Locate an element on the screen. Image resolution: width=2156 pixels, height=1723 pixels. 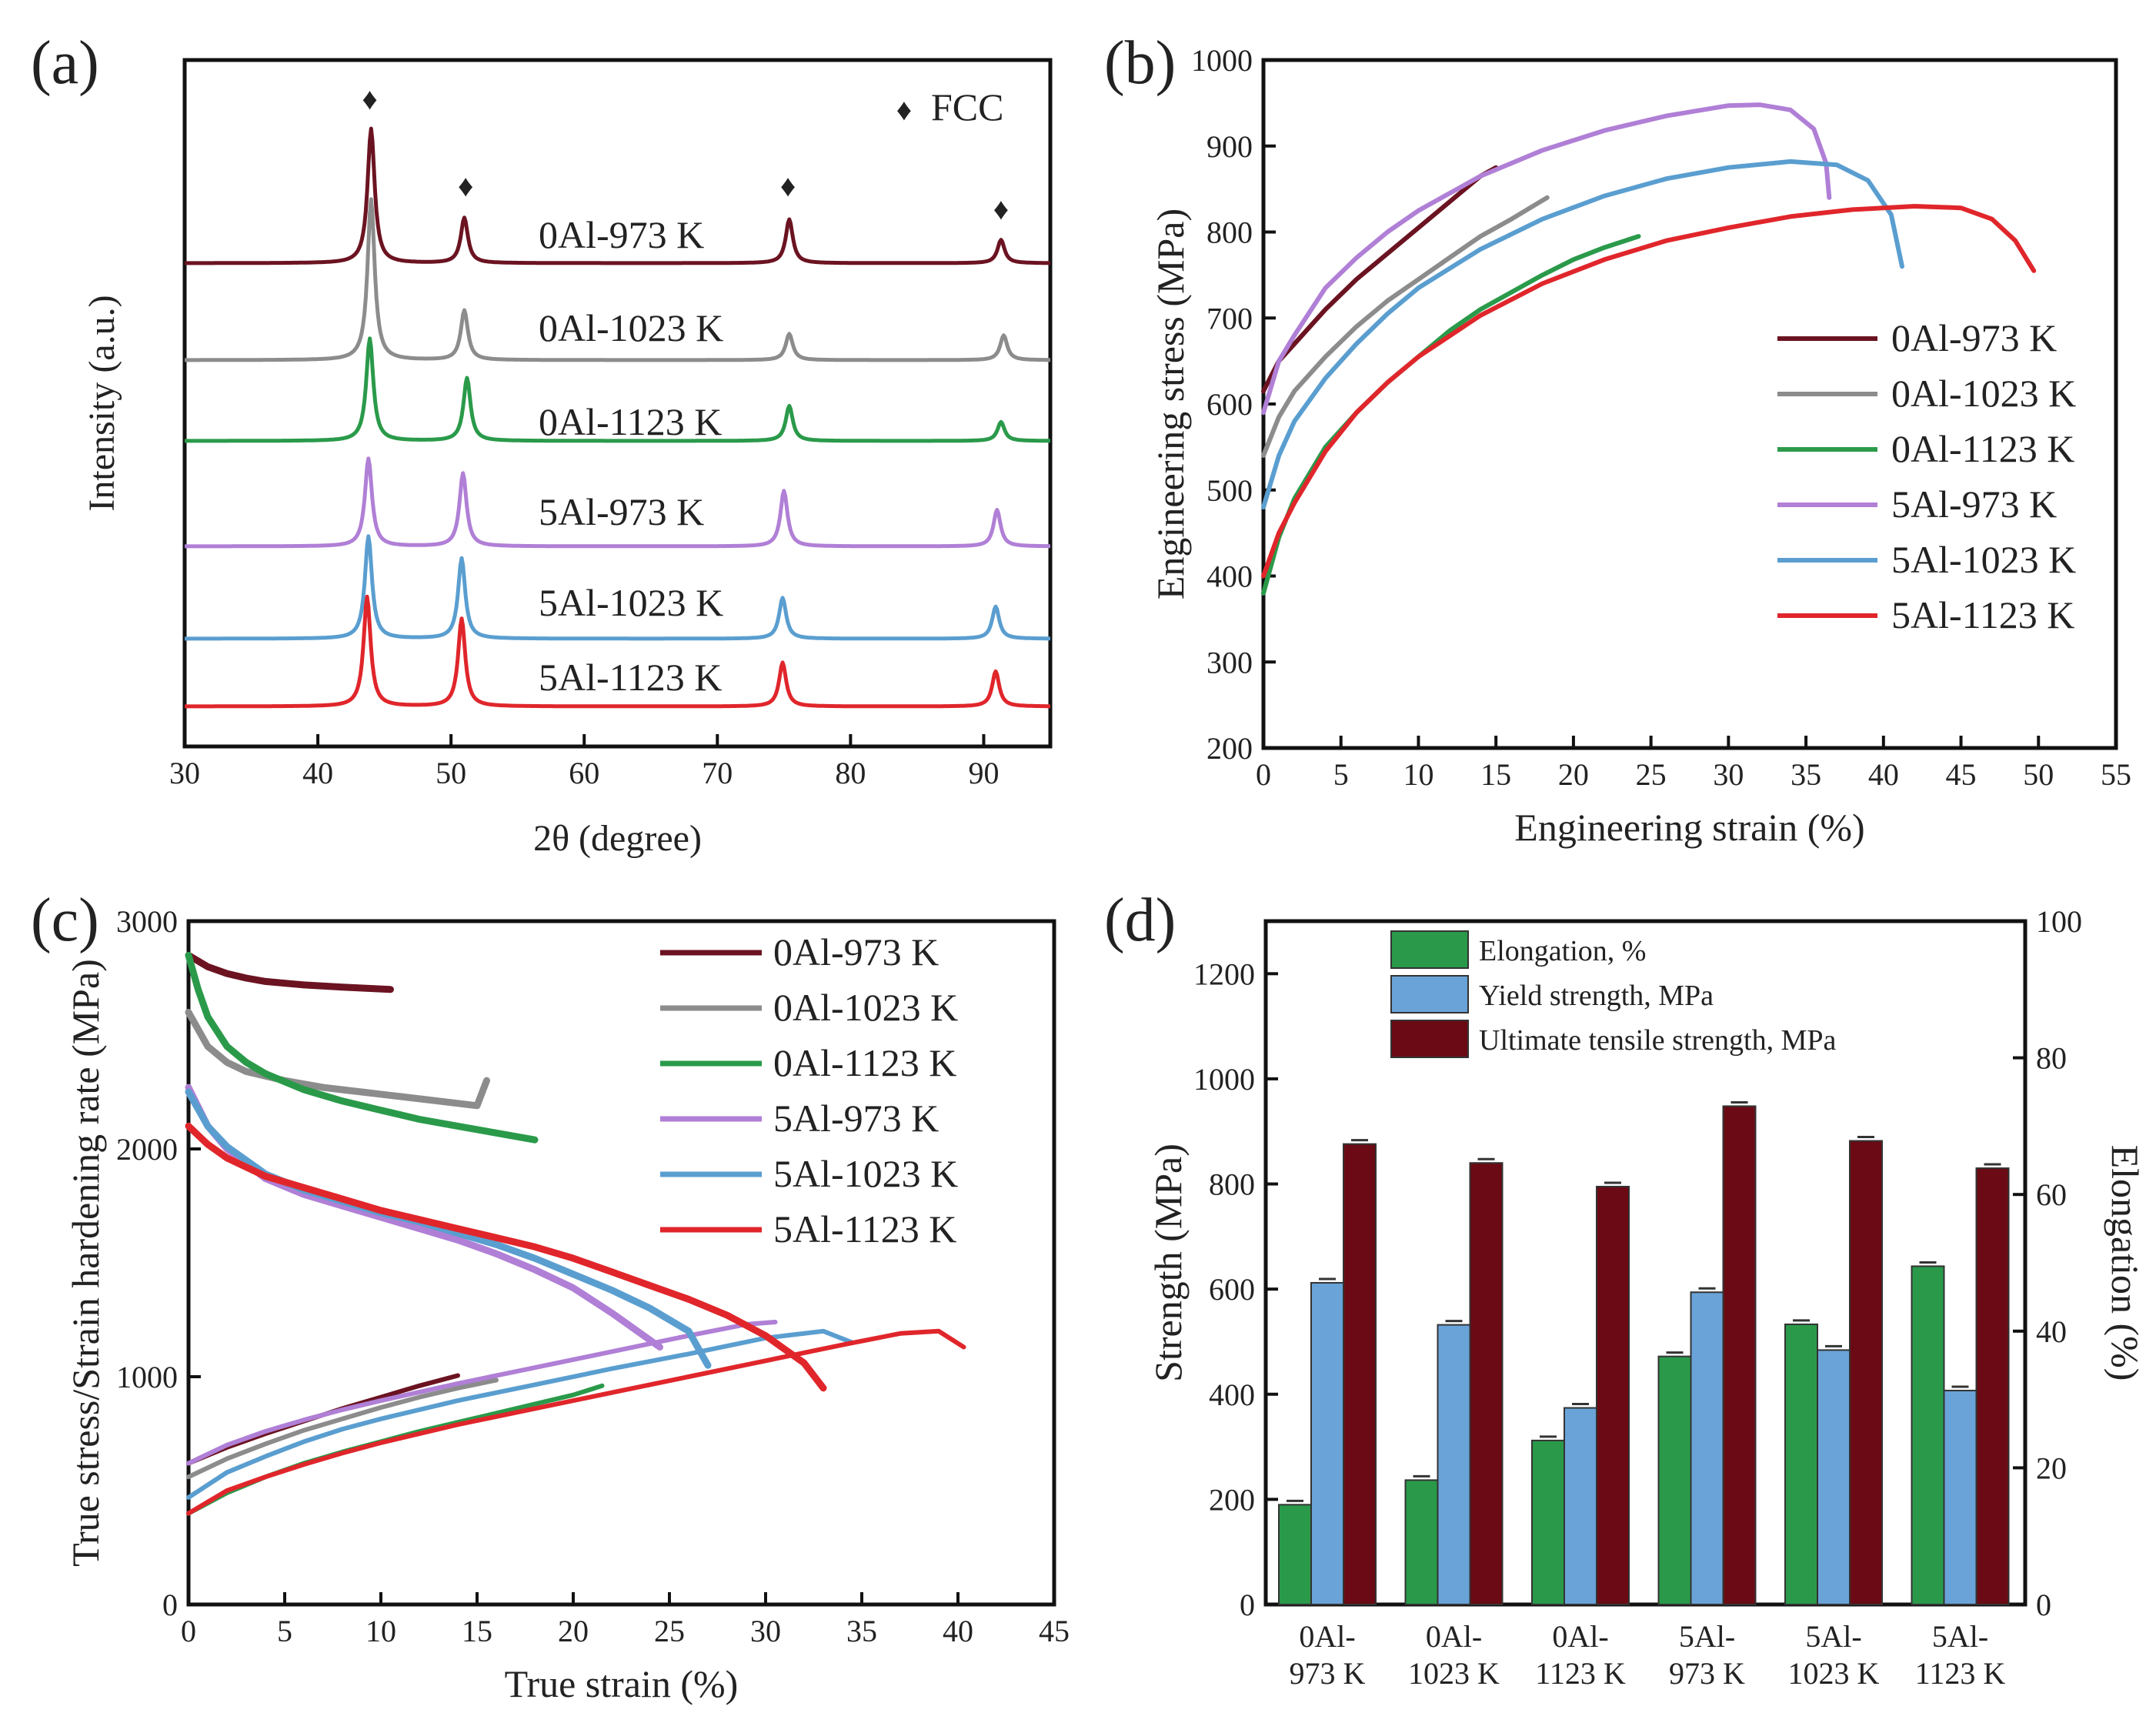
panel-c-y-tick-label: 1000 is located at coordinates (147, 1377).